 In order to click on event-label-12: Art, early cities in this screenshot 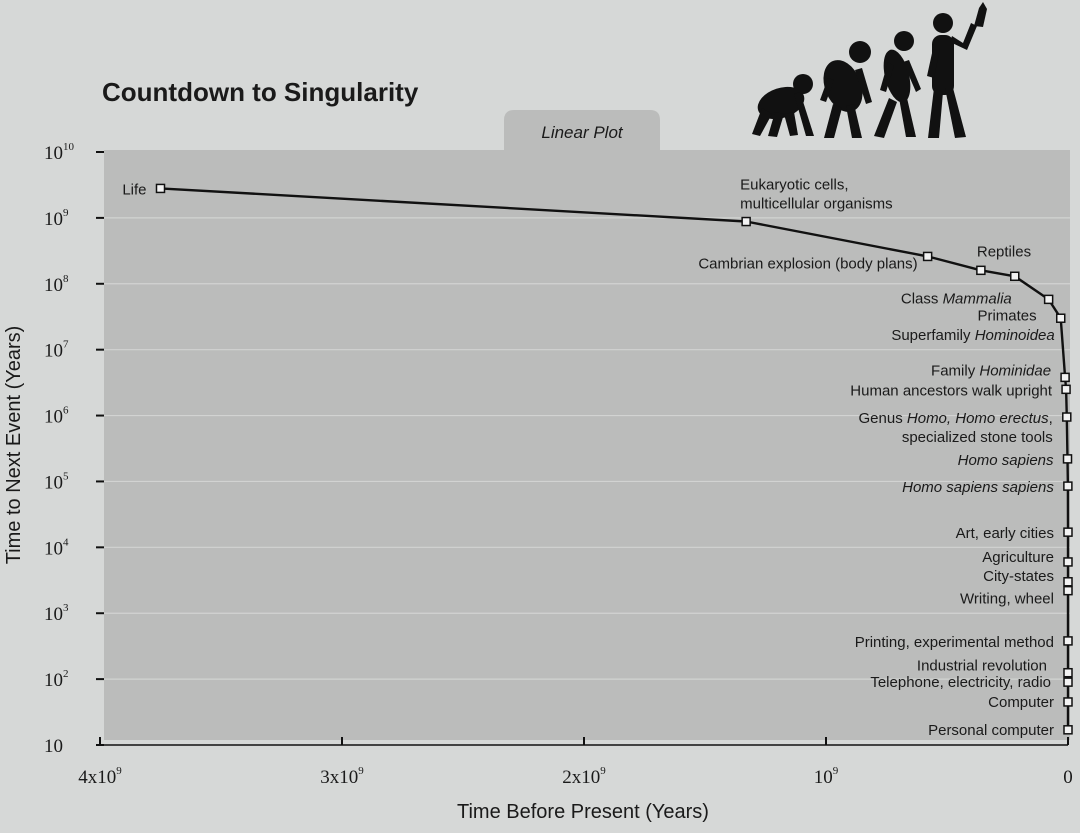, I will do `click(1005, 533)`.